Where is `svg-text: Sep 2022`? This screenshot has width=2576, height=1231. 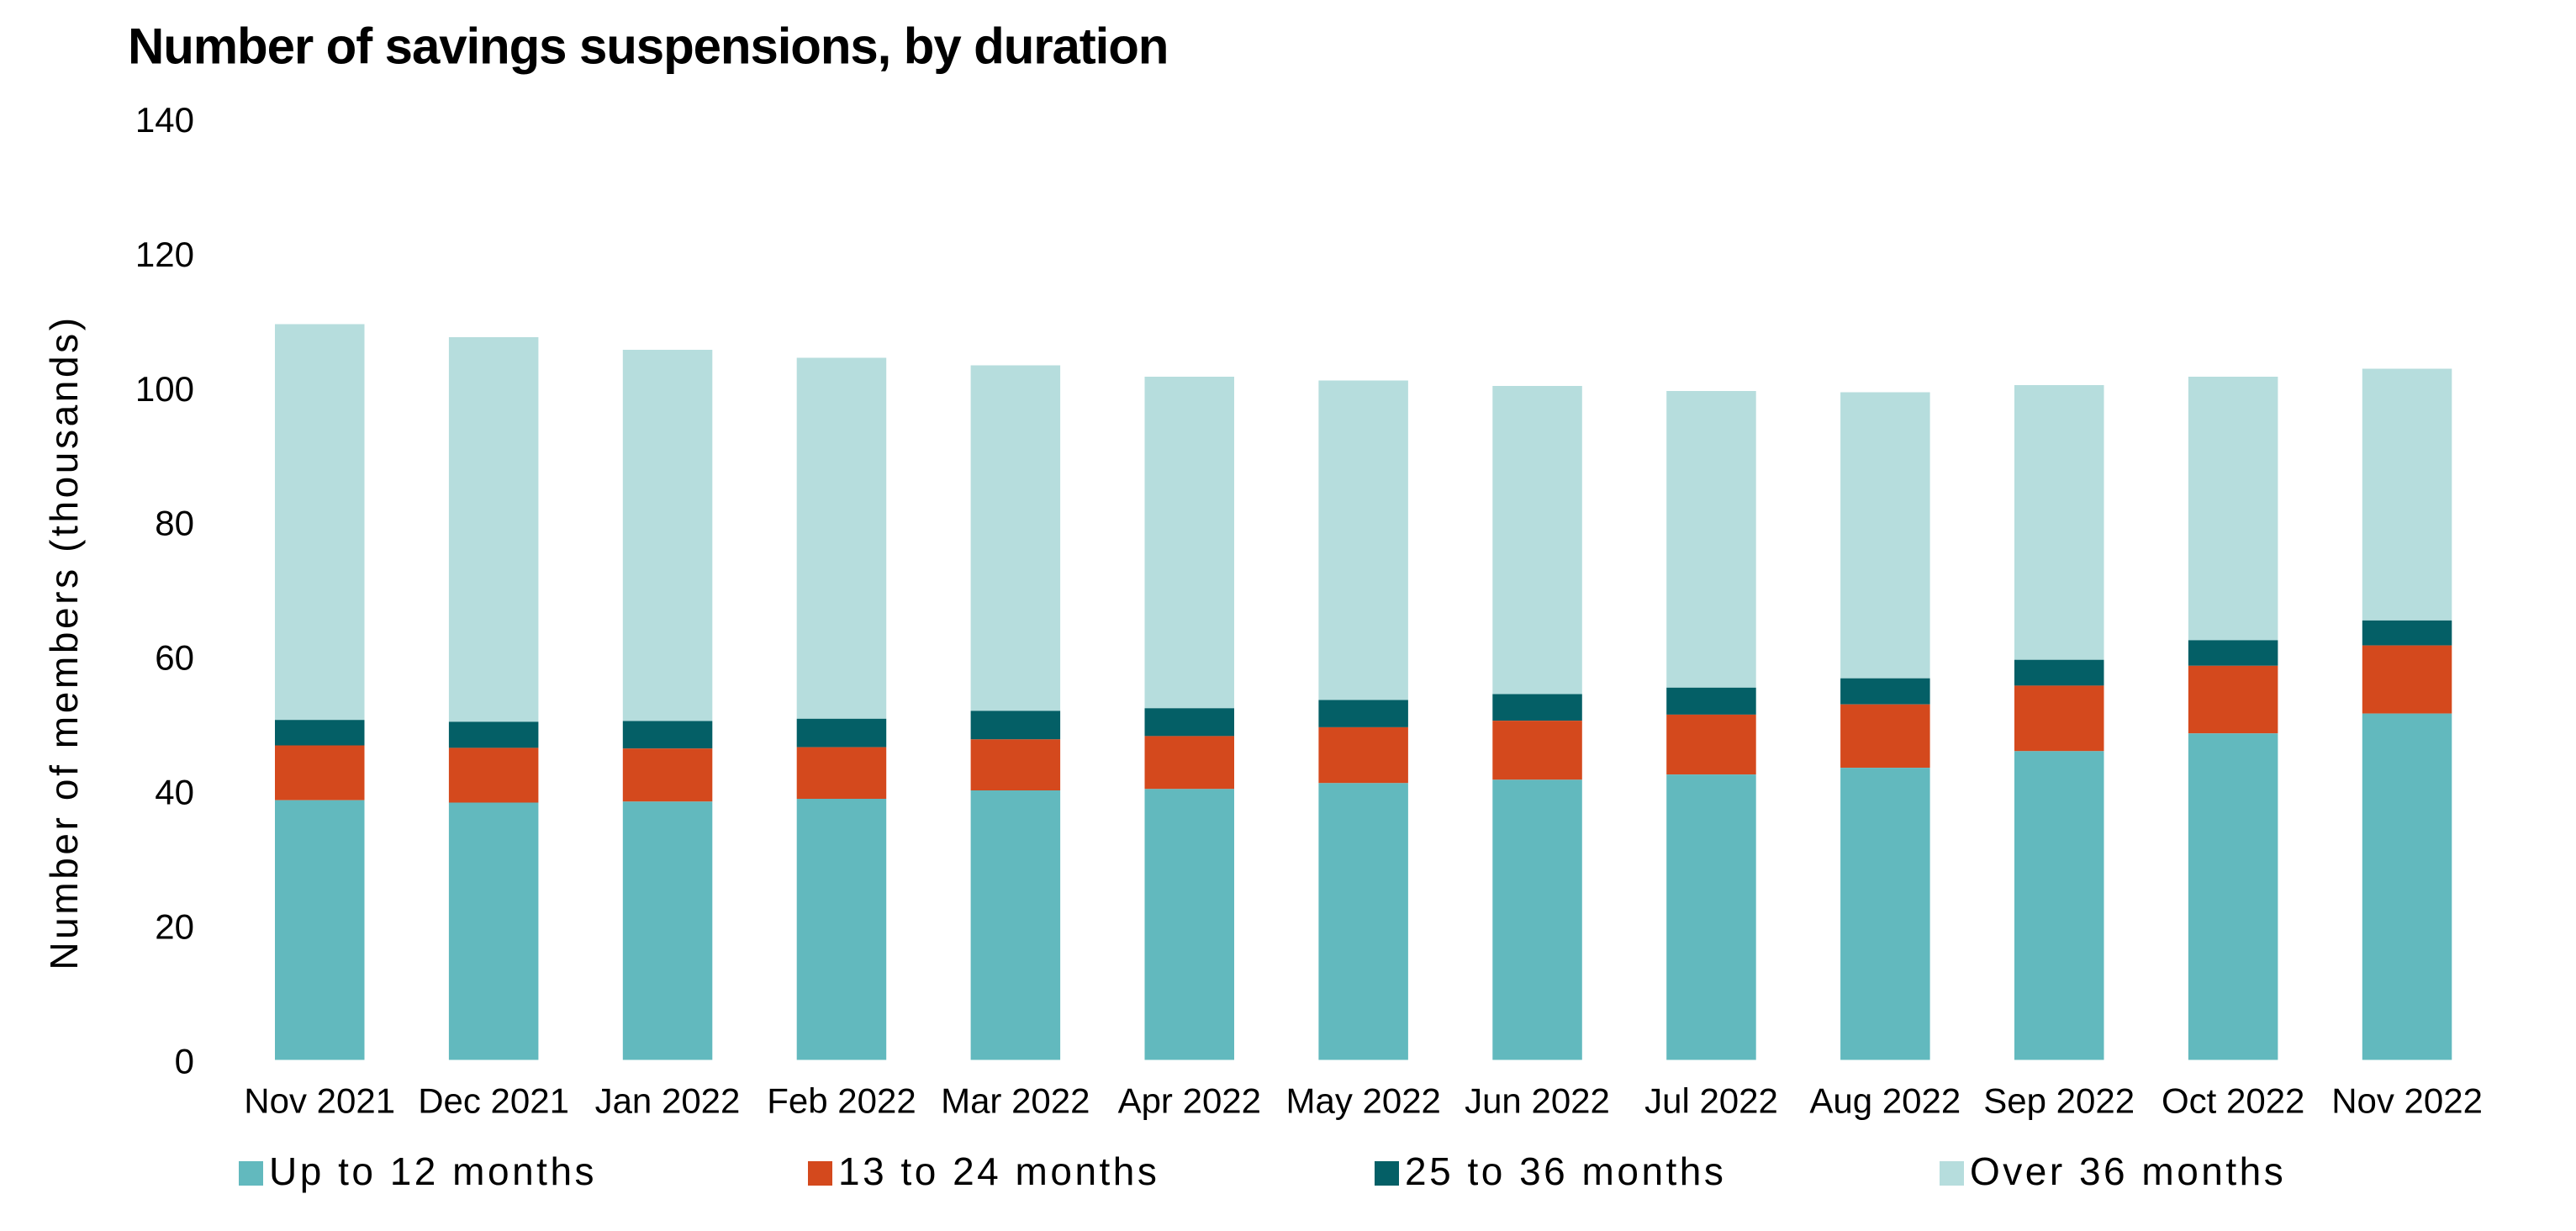
svg-text: Sep 2022 is located at coordinates (2059, 1101).